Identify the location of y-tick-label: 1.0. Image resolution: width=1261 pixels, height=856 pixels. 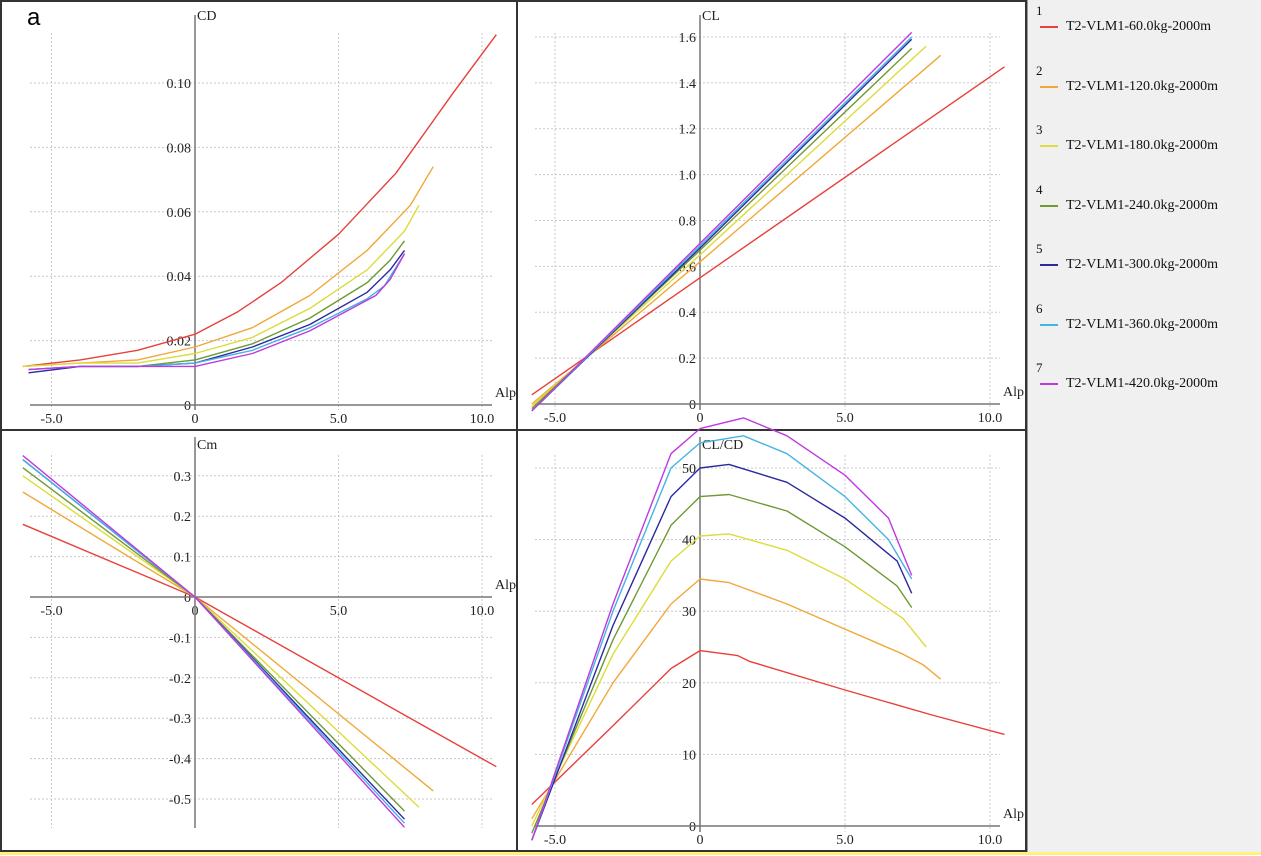
(688, 176).